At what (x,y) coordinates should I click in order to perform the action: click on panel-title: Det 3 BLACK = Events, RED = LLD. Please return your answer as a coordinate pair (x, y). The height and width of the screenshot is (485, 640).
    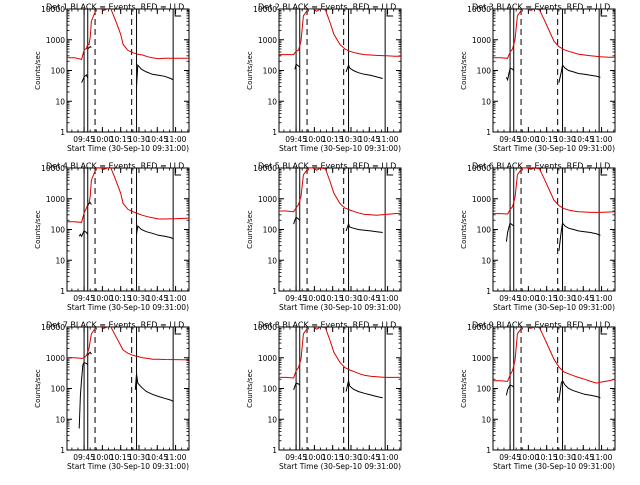
    Looking at the image, I should click on (541, 7).